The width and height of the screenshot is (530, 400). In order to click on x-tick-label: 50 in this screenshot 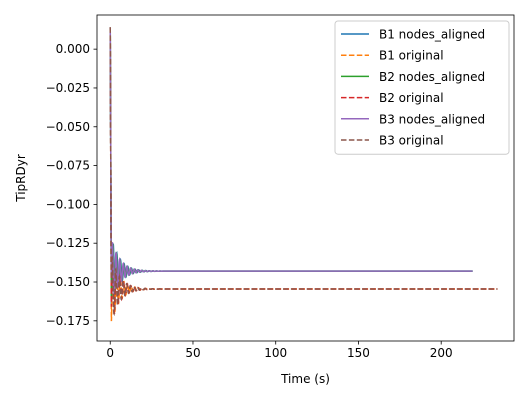, I will do `click(192, 353)`.